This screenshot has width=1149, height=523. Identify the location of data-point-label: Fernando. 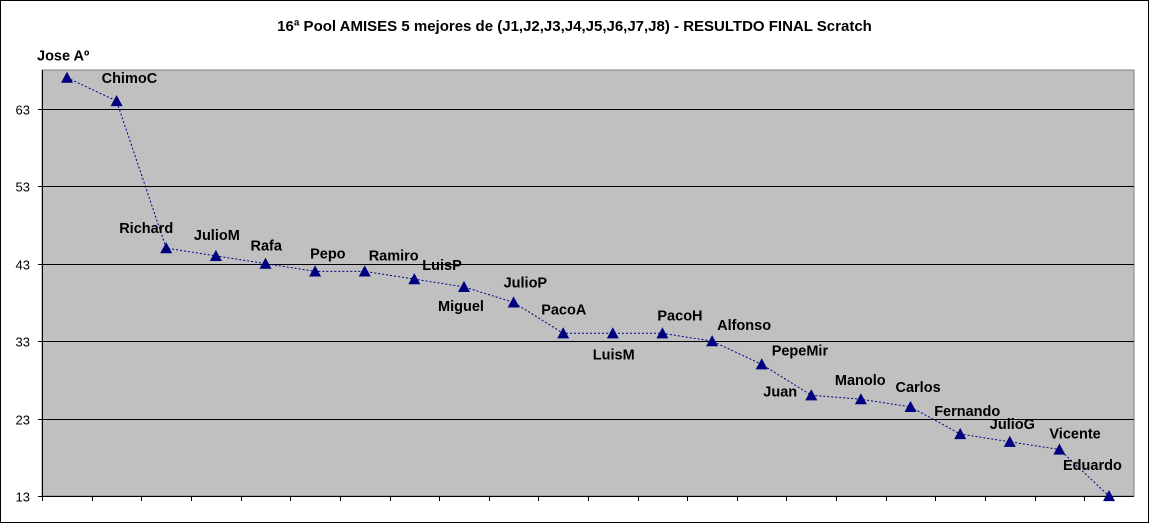
(967, 412).